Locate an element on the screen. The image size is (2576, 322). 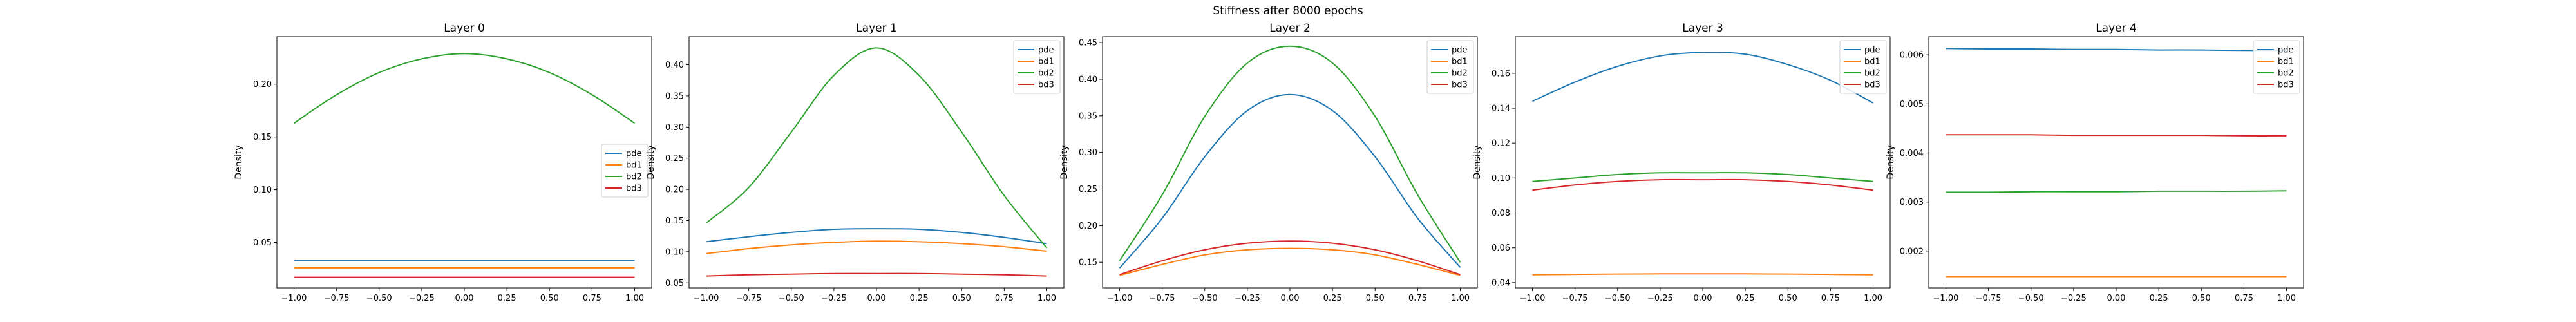
y-tick-label: 0.004 is located at coordinates (1912, 153).